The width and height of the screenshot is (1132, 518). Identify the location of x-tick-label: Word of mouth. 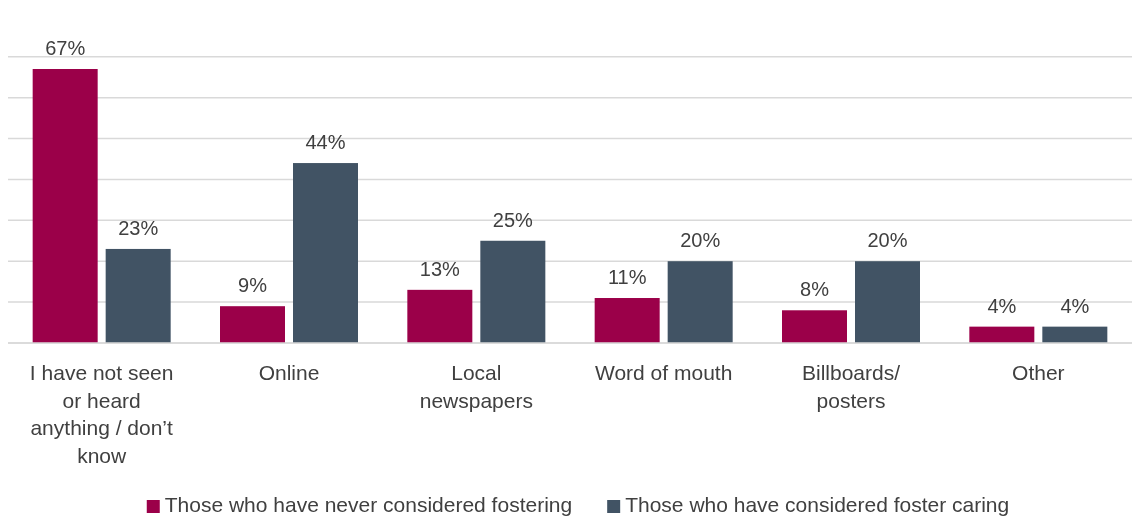
(663, 372).